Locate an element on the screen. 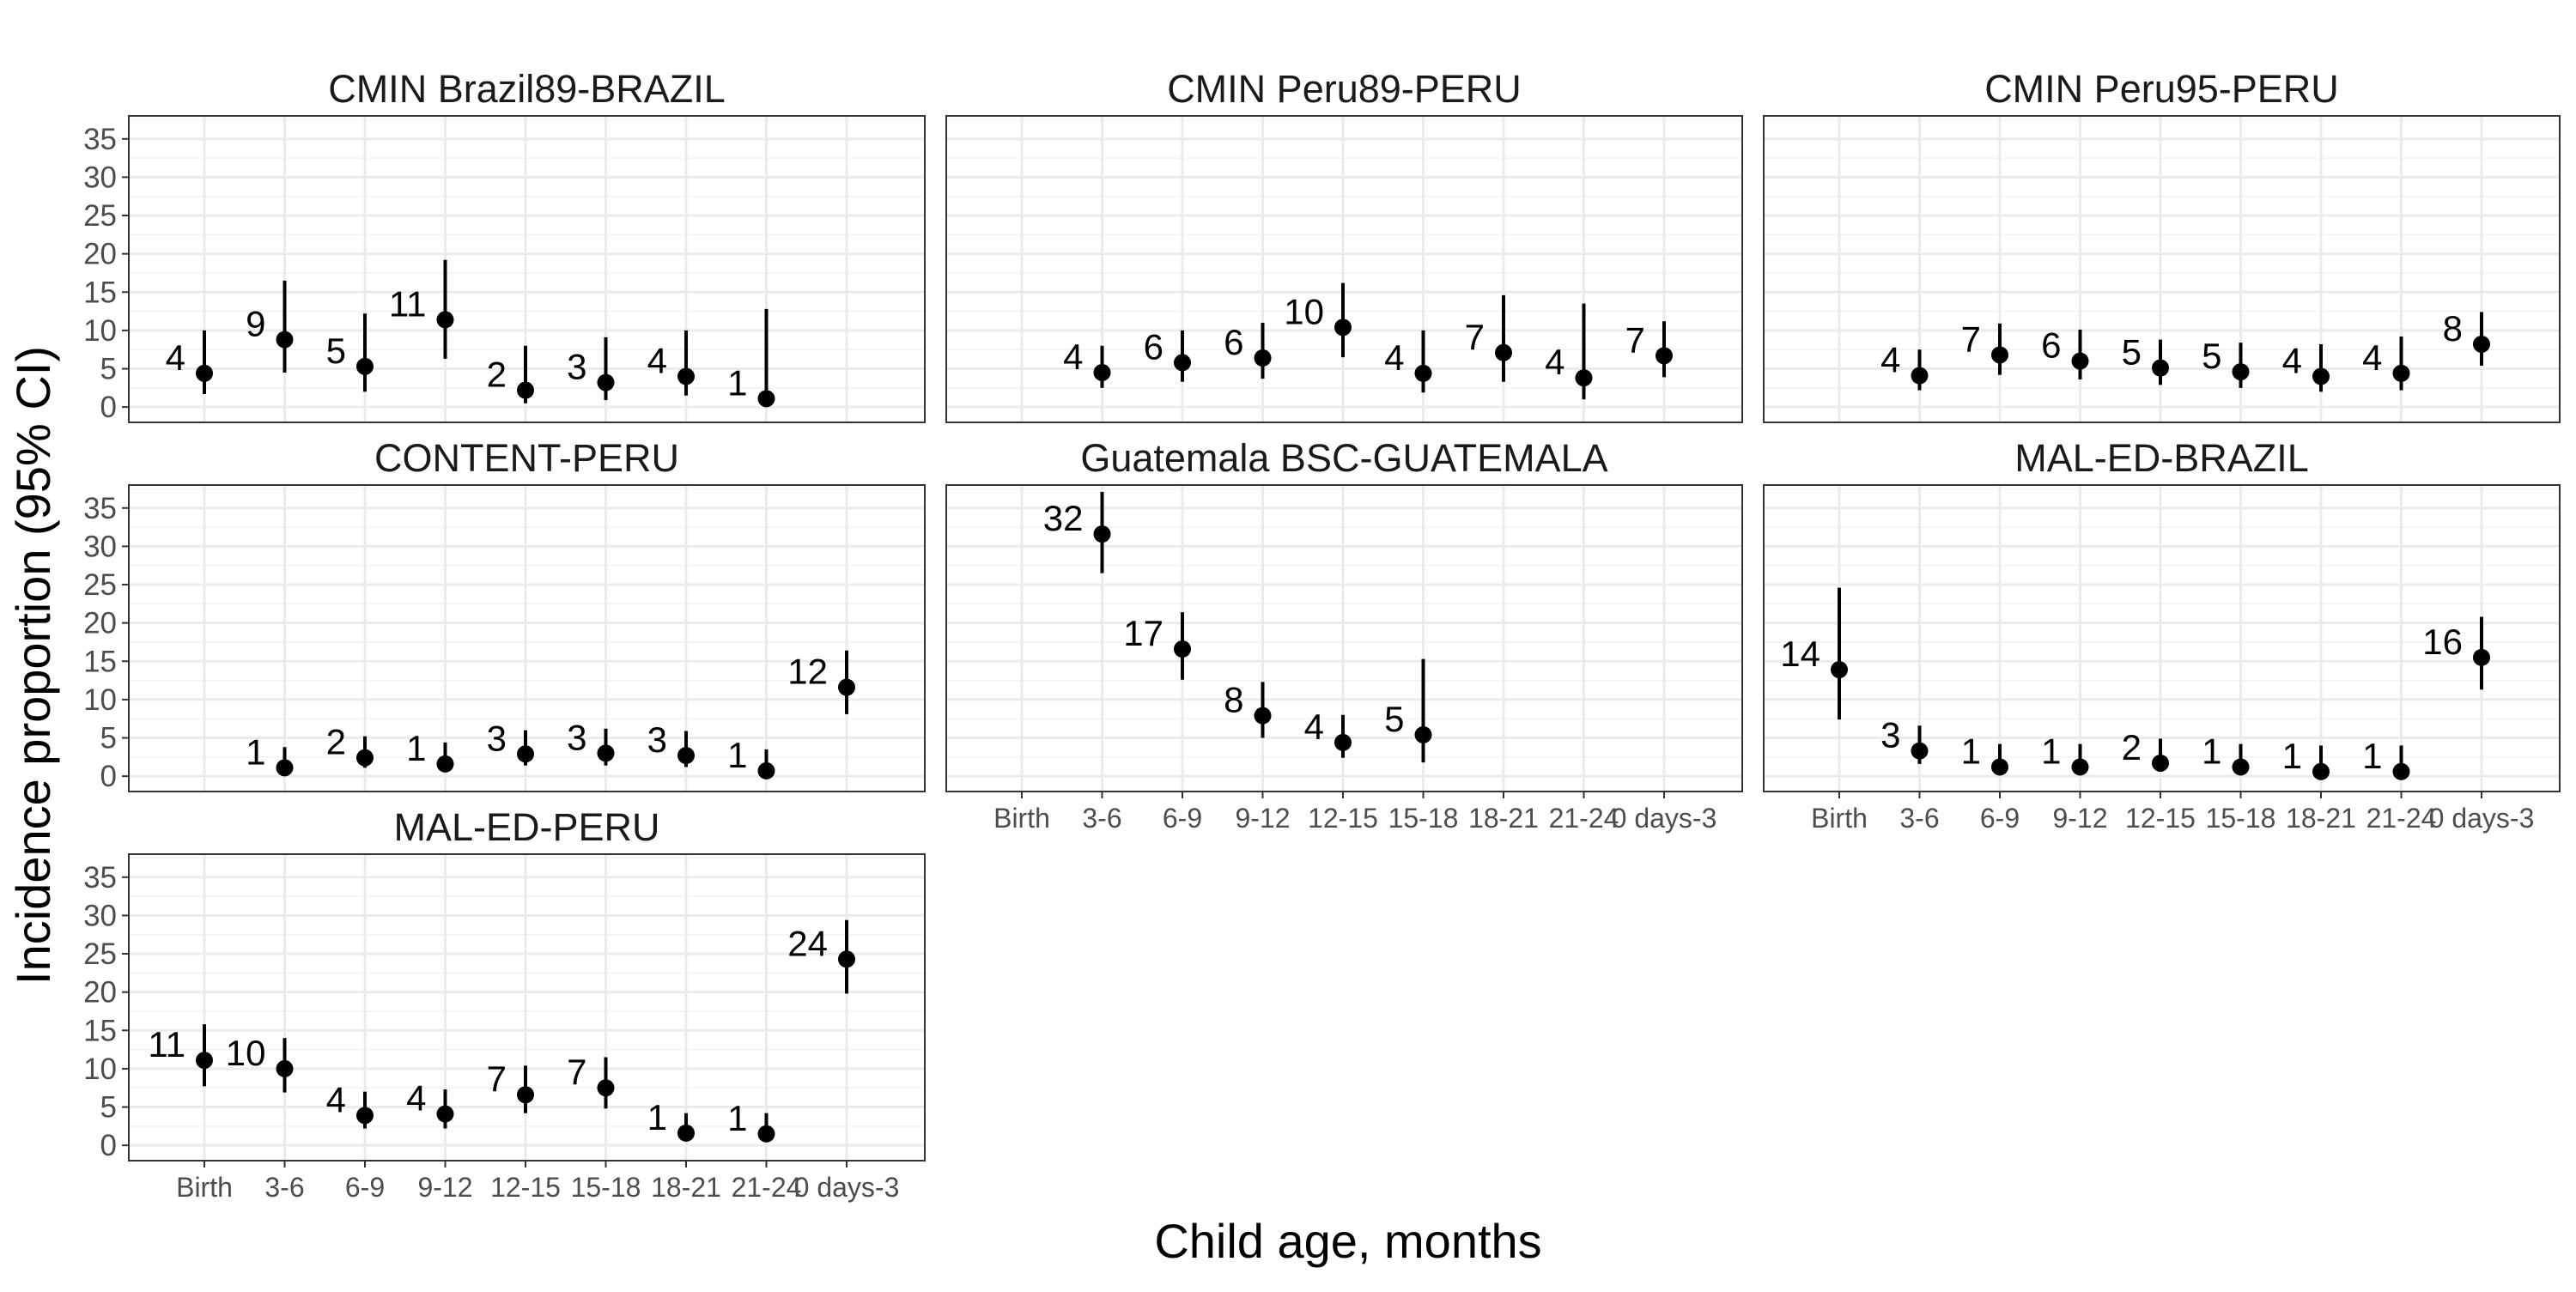 The height and width of the screenshot is (1292, 2576). x-tick-label: 3-6 is located at coordinates (1101, 818).